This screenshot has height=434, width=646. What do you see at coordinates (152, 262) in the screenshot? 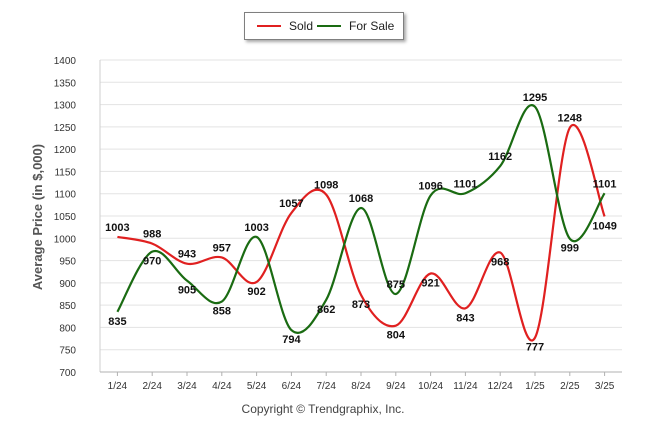
I see `data-label-for-sale: 970` at bounding box center [152, 262].